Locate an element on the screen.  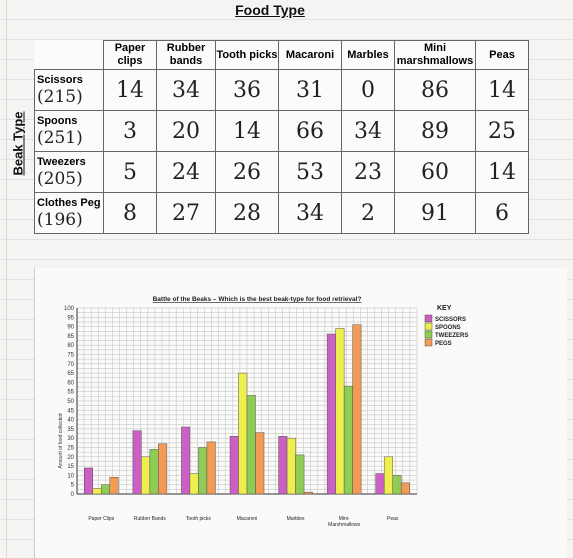
table-cell: 3 is located at coordinates (130, 131).